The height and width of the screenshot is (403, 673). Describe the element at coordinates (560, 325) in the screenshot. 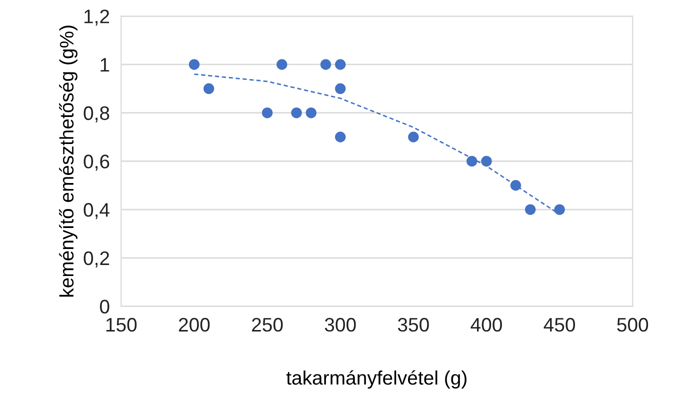

I see `x-tick-label: 450` at that location.